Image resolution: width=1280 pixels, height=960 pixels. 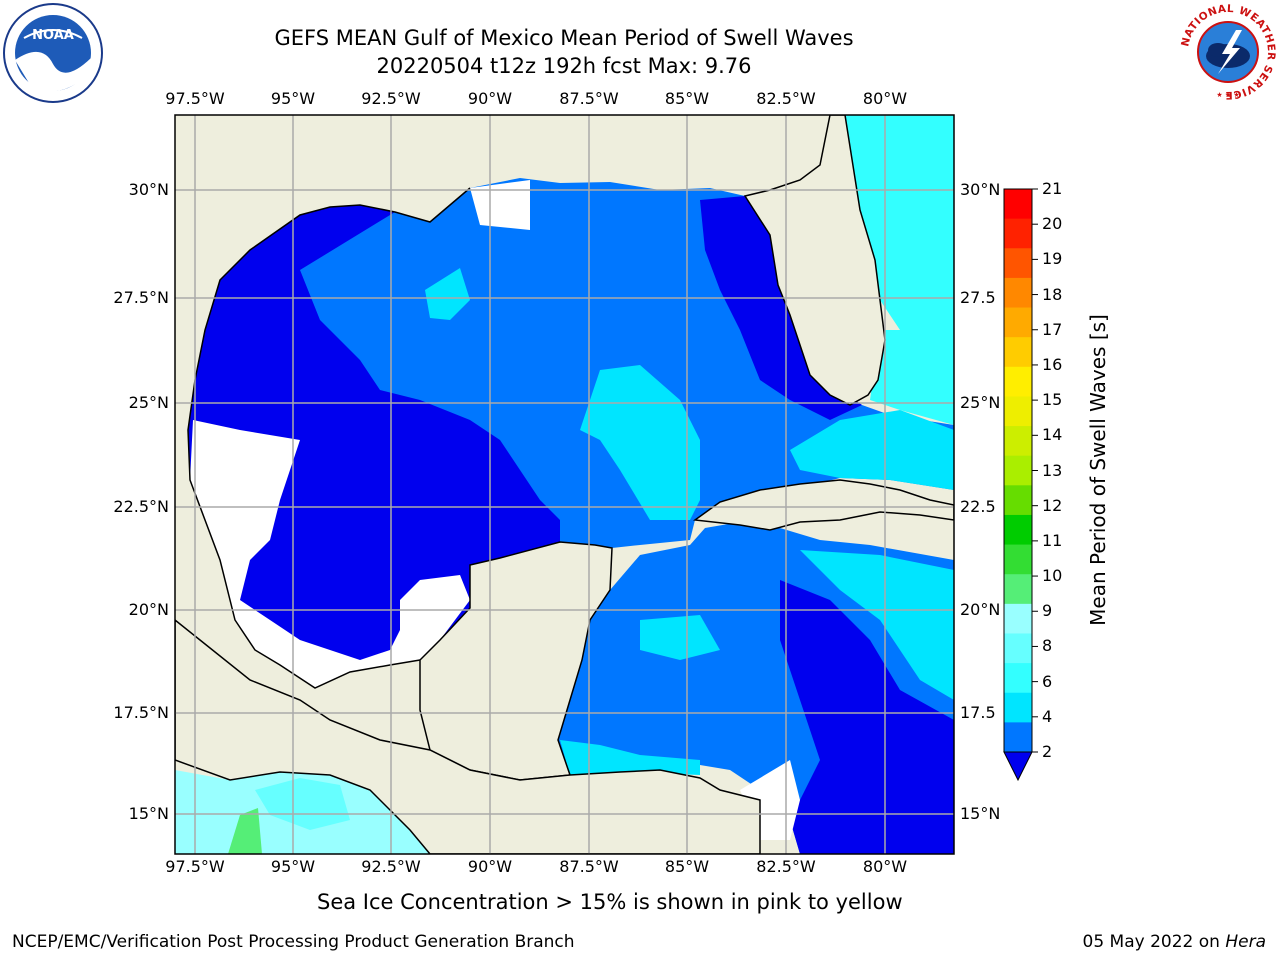 What do you see at coordinates (1052, 540) in the screenshot?
I see `colorbar-tick-label: 11` at bounding box center [1052, 540].